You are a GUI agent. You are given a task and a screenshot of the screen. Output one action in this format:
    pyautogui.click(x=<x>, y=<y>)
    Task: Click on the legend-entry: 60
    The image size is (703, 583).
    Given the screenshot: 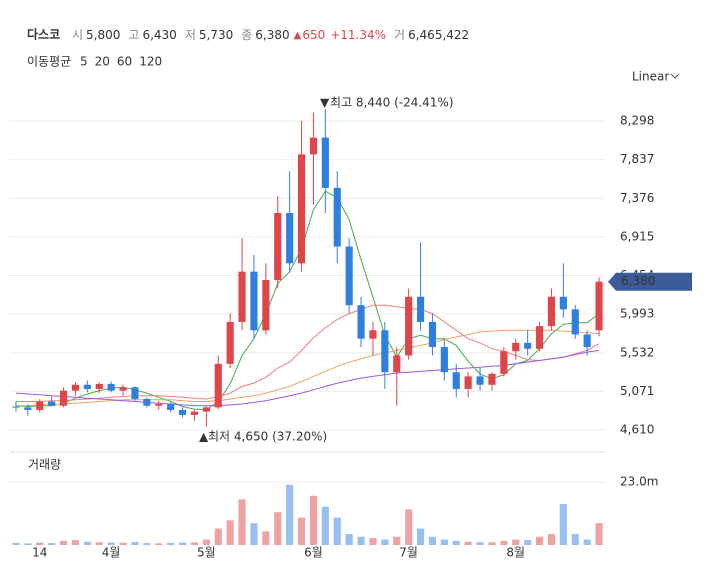 What is the action you would take?
    pyautogui.click(x=124, y=62)
    